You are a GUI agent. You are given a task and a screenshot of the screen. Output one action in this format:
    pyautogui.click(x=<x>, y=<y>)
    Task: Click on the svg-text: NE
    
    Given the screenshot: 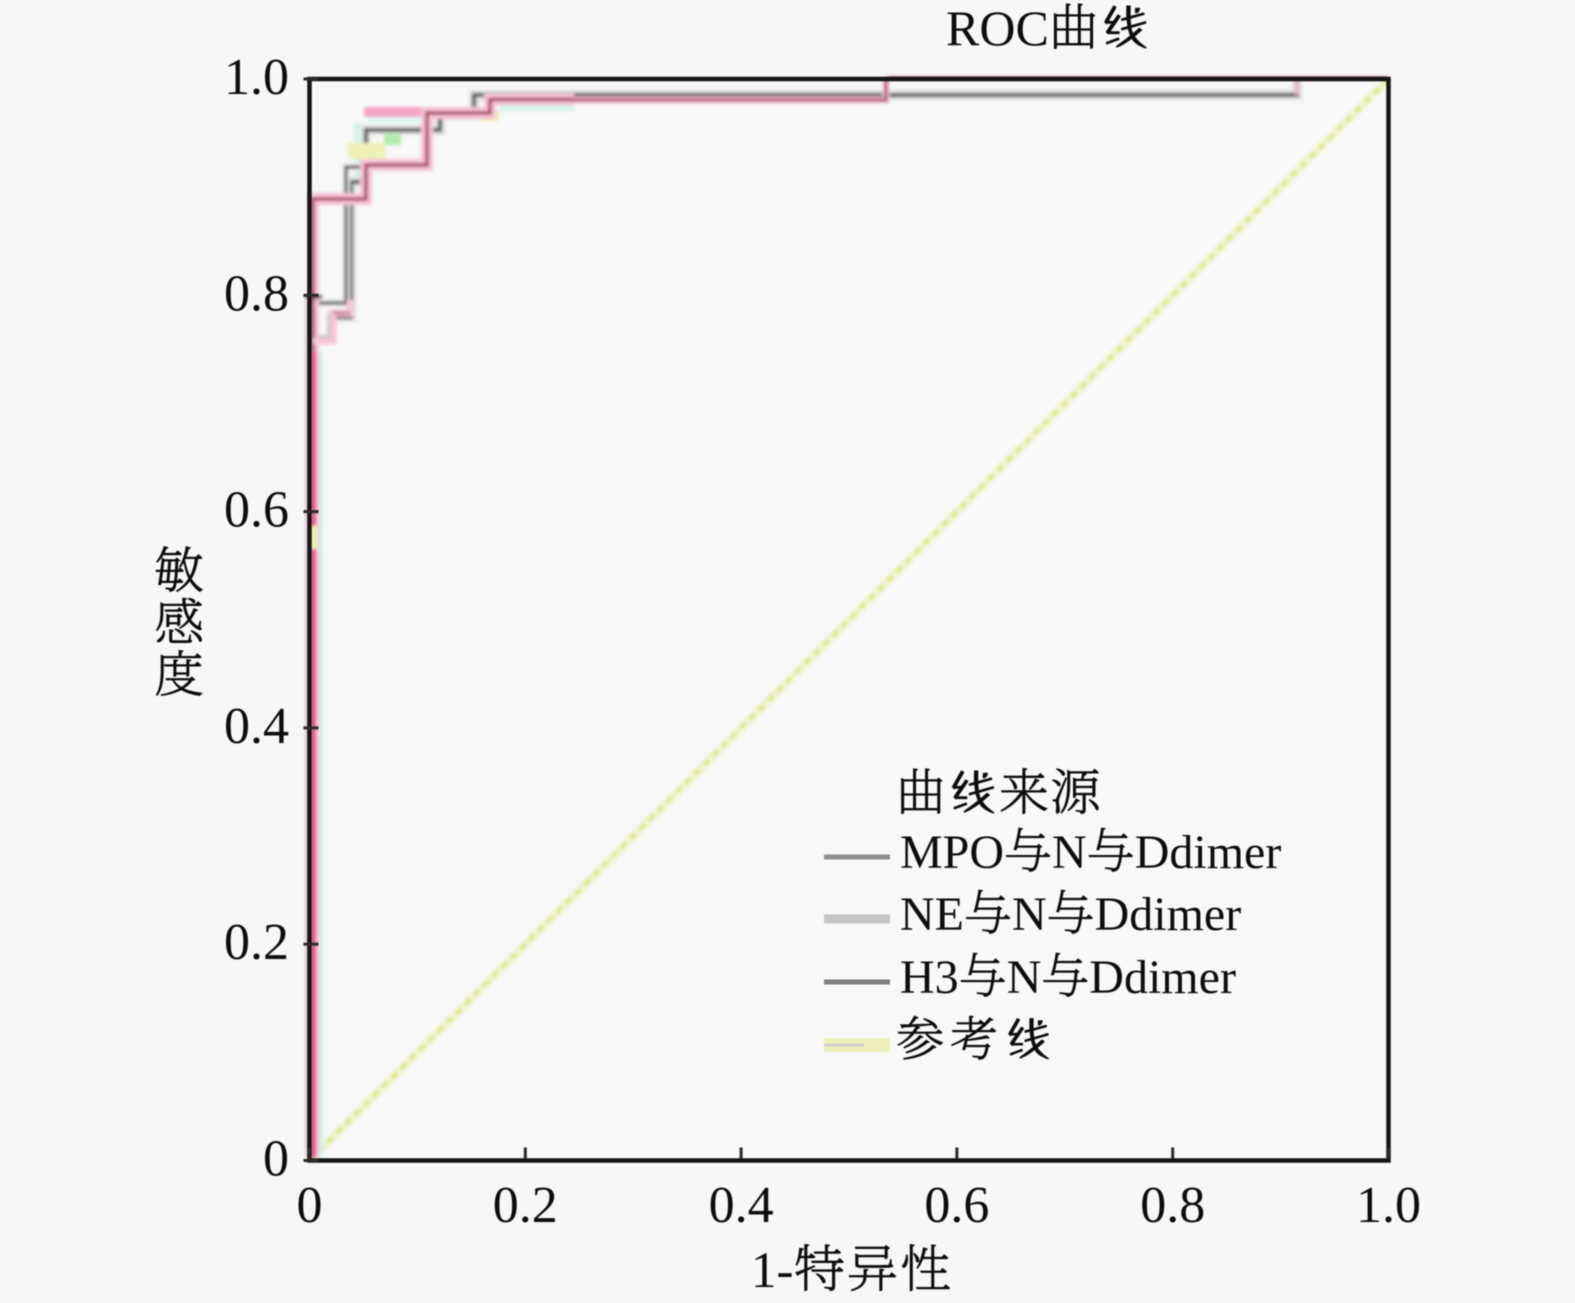 What is the action you would take?
    pyautogui.click(x=932, y=914)
    